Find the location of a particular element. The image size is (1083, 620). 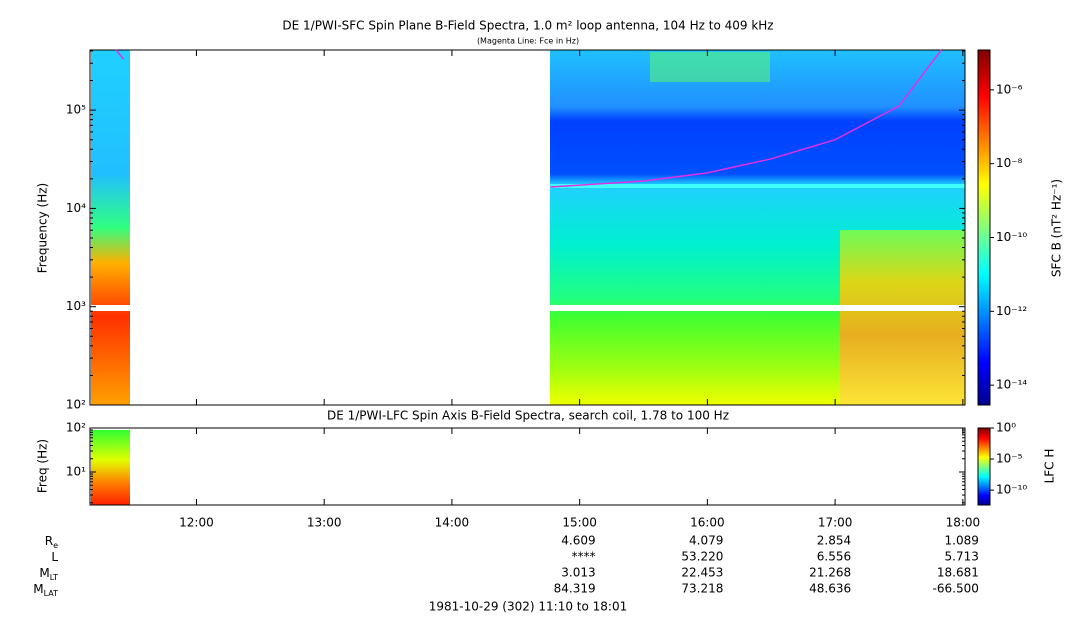

ephemeris-label: MLT is located at coordinates (48, 574).